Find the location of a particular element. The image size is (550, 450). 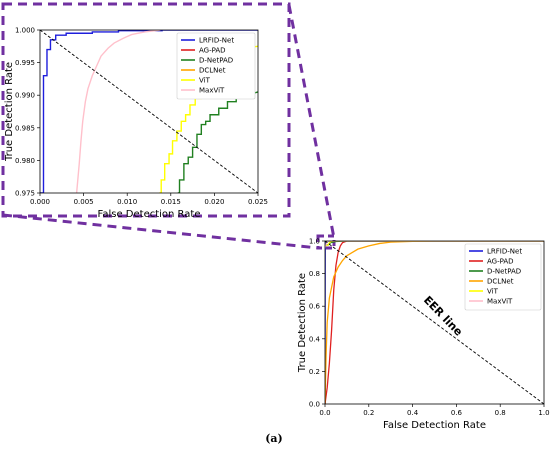

inset-legend-entry: D-NetPAD is located at coordinates (216, 61).